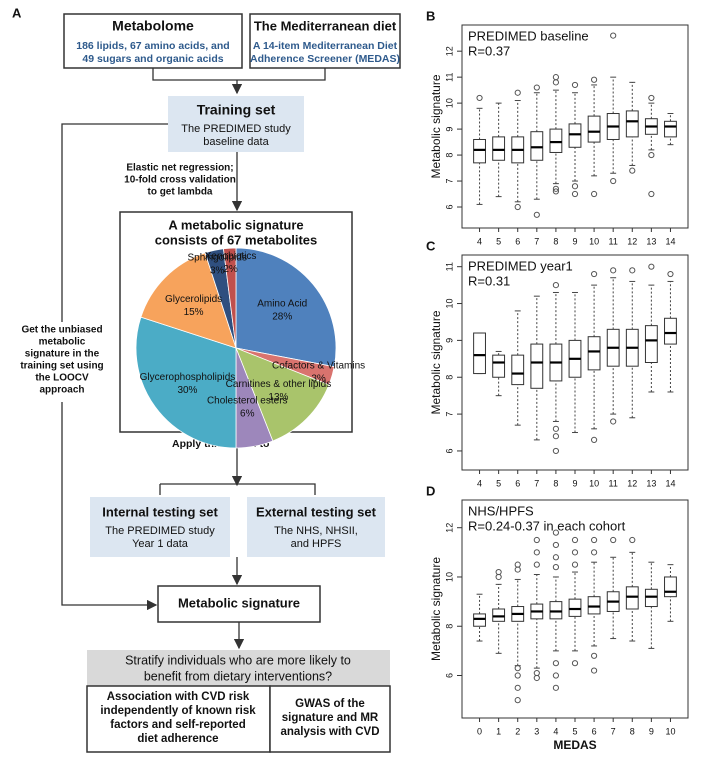  What do you see at coordinates (651, 731) in the screenshot?
I see `x-tick-label: 9` at bounding box center [651, 731].